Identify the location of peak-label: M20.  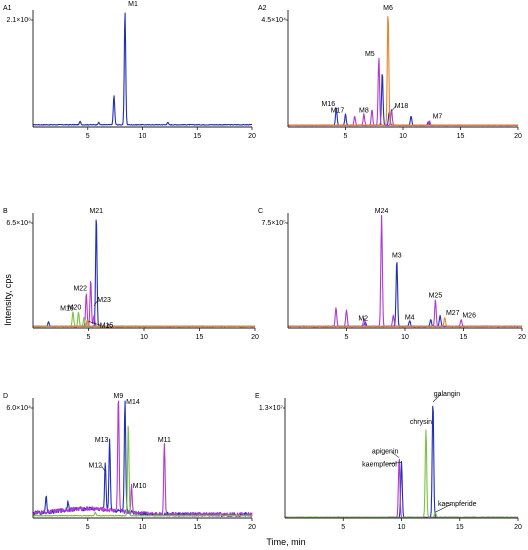
(75, 308).